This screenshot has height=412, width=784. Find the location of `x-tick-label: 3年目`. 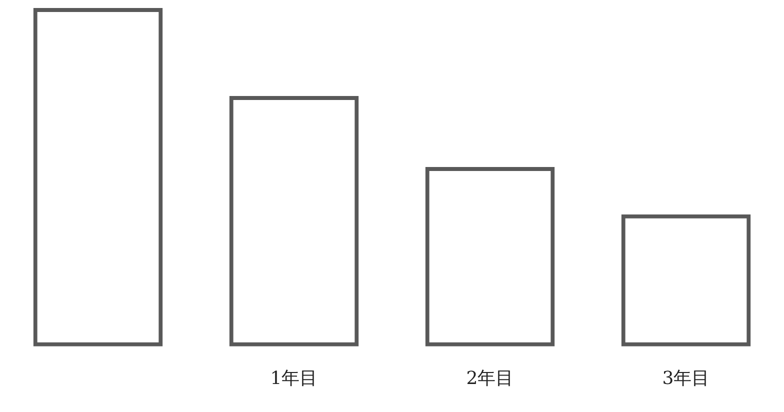

x-tick-label: 3年目 is located at coordinates (686, 378).